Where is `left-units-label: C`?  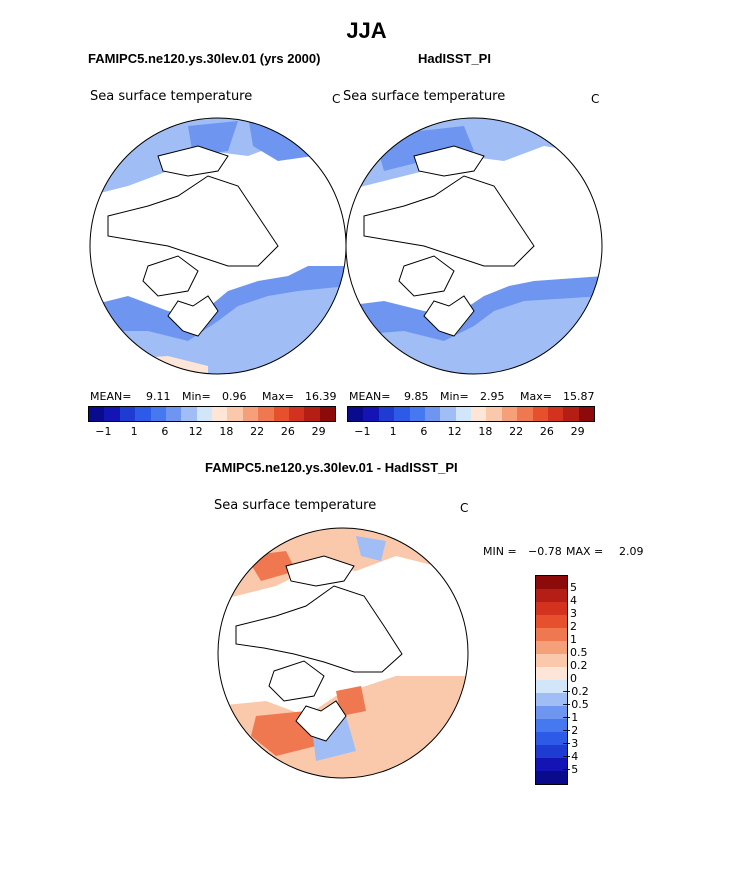 left-units-label: C is located at coordinates (336, 99).